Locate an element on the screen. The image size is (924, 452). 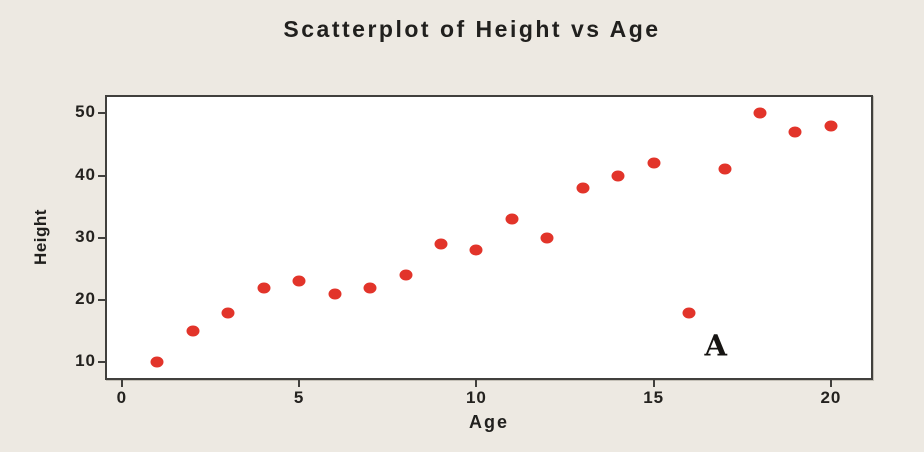
point-annotation: A is located at coordinates (715, 345).